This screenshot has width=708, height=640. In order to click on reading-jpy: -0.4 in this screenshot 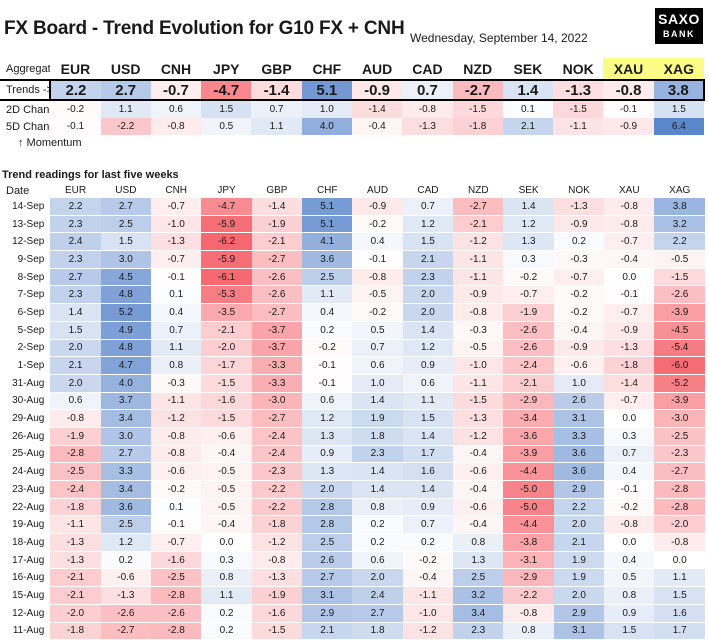, I will do `click(226, 525)`.